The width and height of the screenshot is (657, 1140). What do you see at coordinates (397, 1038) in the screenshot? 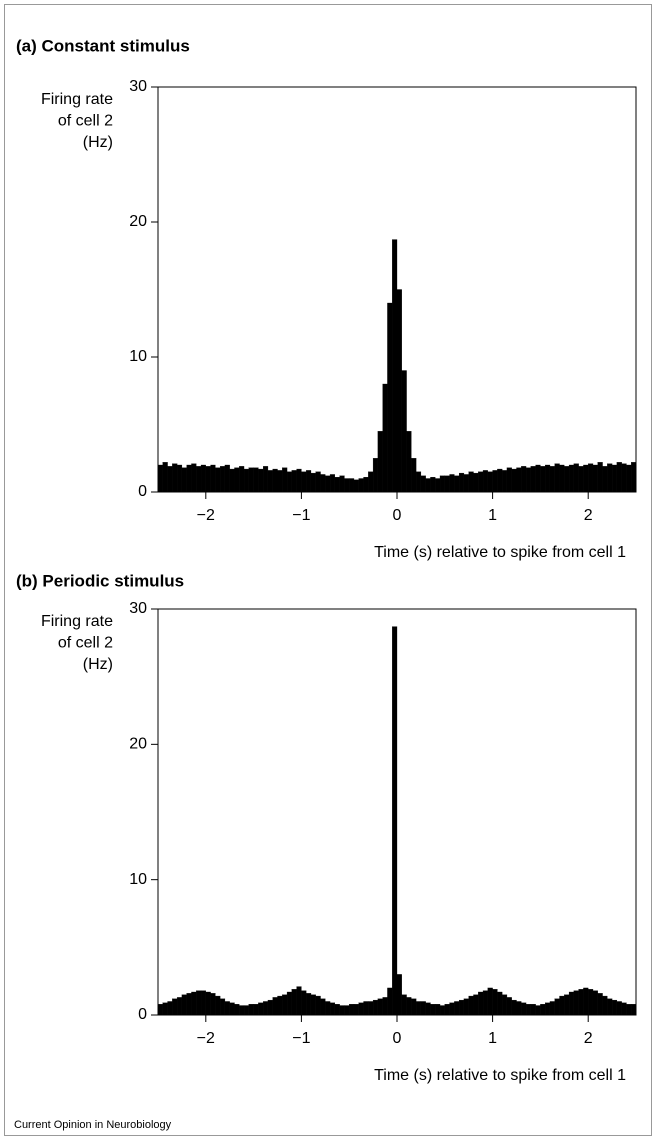
I see `x-tick-label: 0` at bounding box center [397, 1038].